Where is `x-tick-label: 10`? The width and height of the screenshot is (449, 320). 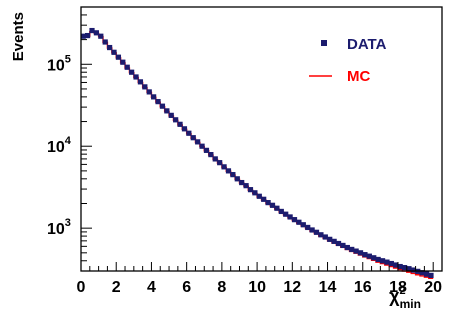
x-tick-label: 10 is located at coordinates (257, 287).